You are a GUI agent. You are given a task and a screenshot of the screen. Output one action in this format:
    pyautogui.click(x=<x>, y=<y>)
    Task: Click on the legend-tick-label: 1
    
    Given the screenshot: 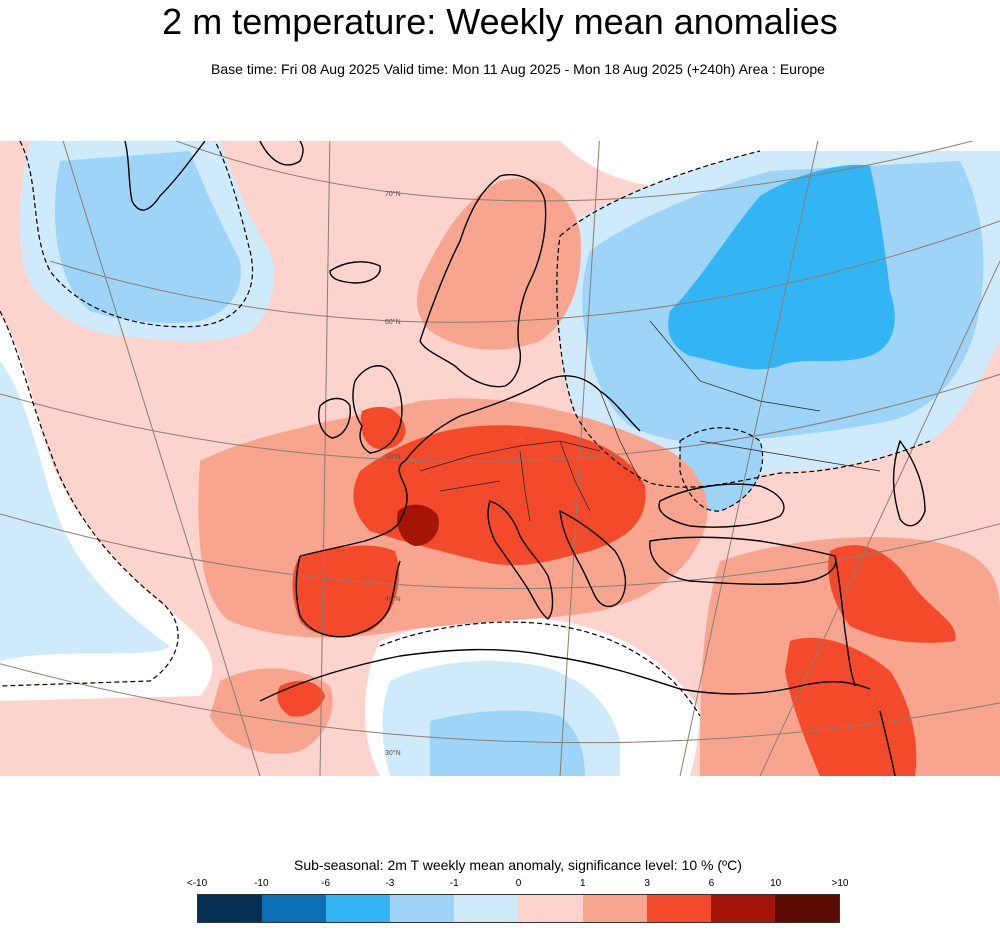 What is the action you would take?
    pyautogui.click(x=583, y=883)
    